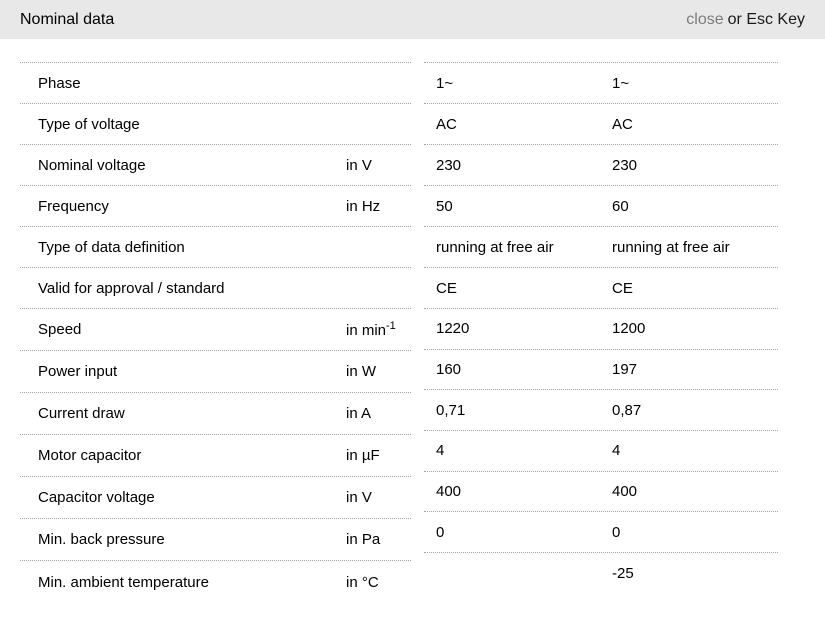  What do you see at coordinates (215, 206) in the screenshot?
I see `table-row-label-frequency: Frequency in Hz` at bounding box center [215, 206].